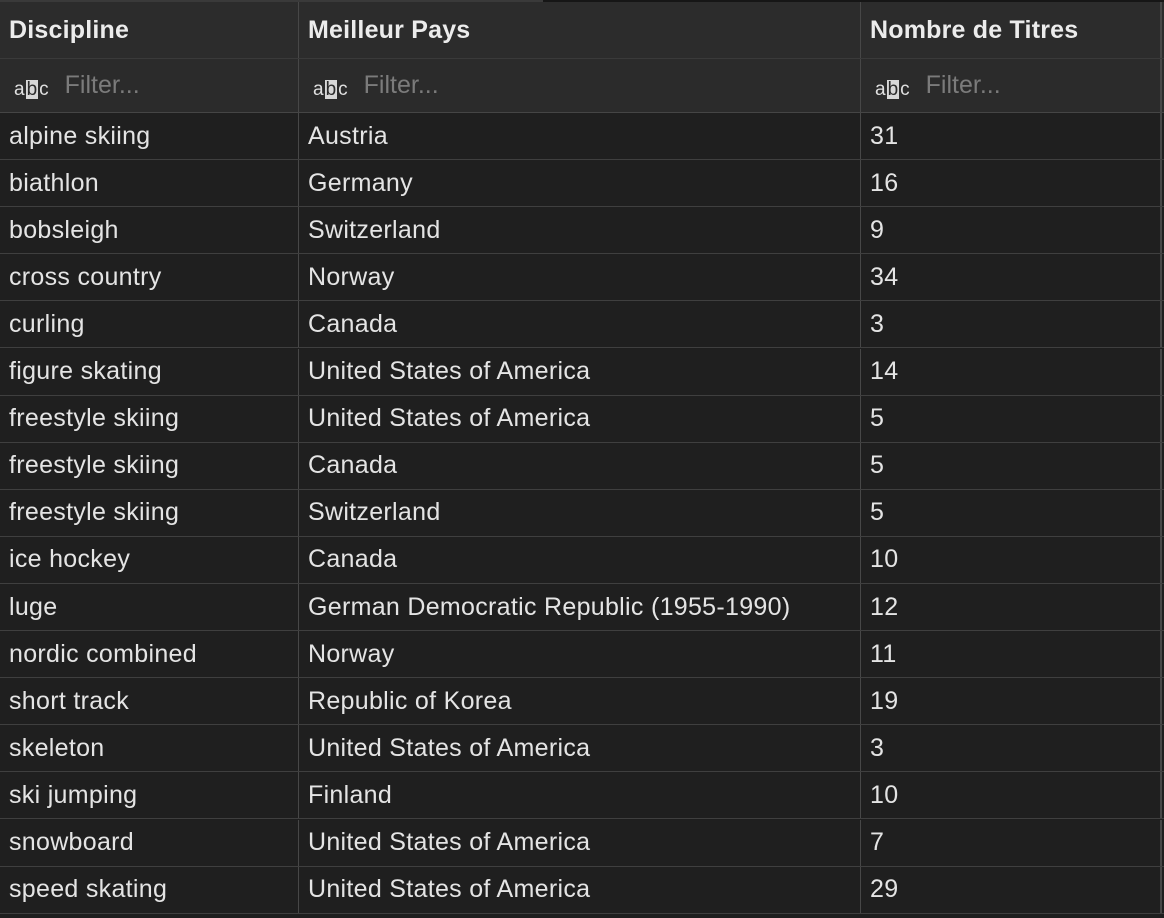 This screenshot has height=918, width=1164. Describe the element at coordinates (149, 371) in the screenshot. I see `cell-discipline: figure skating` at that location.